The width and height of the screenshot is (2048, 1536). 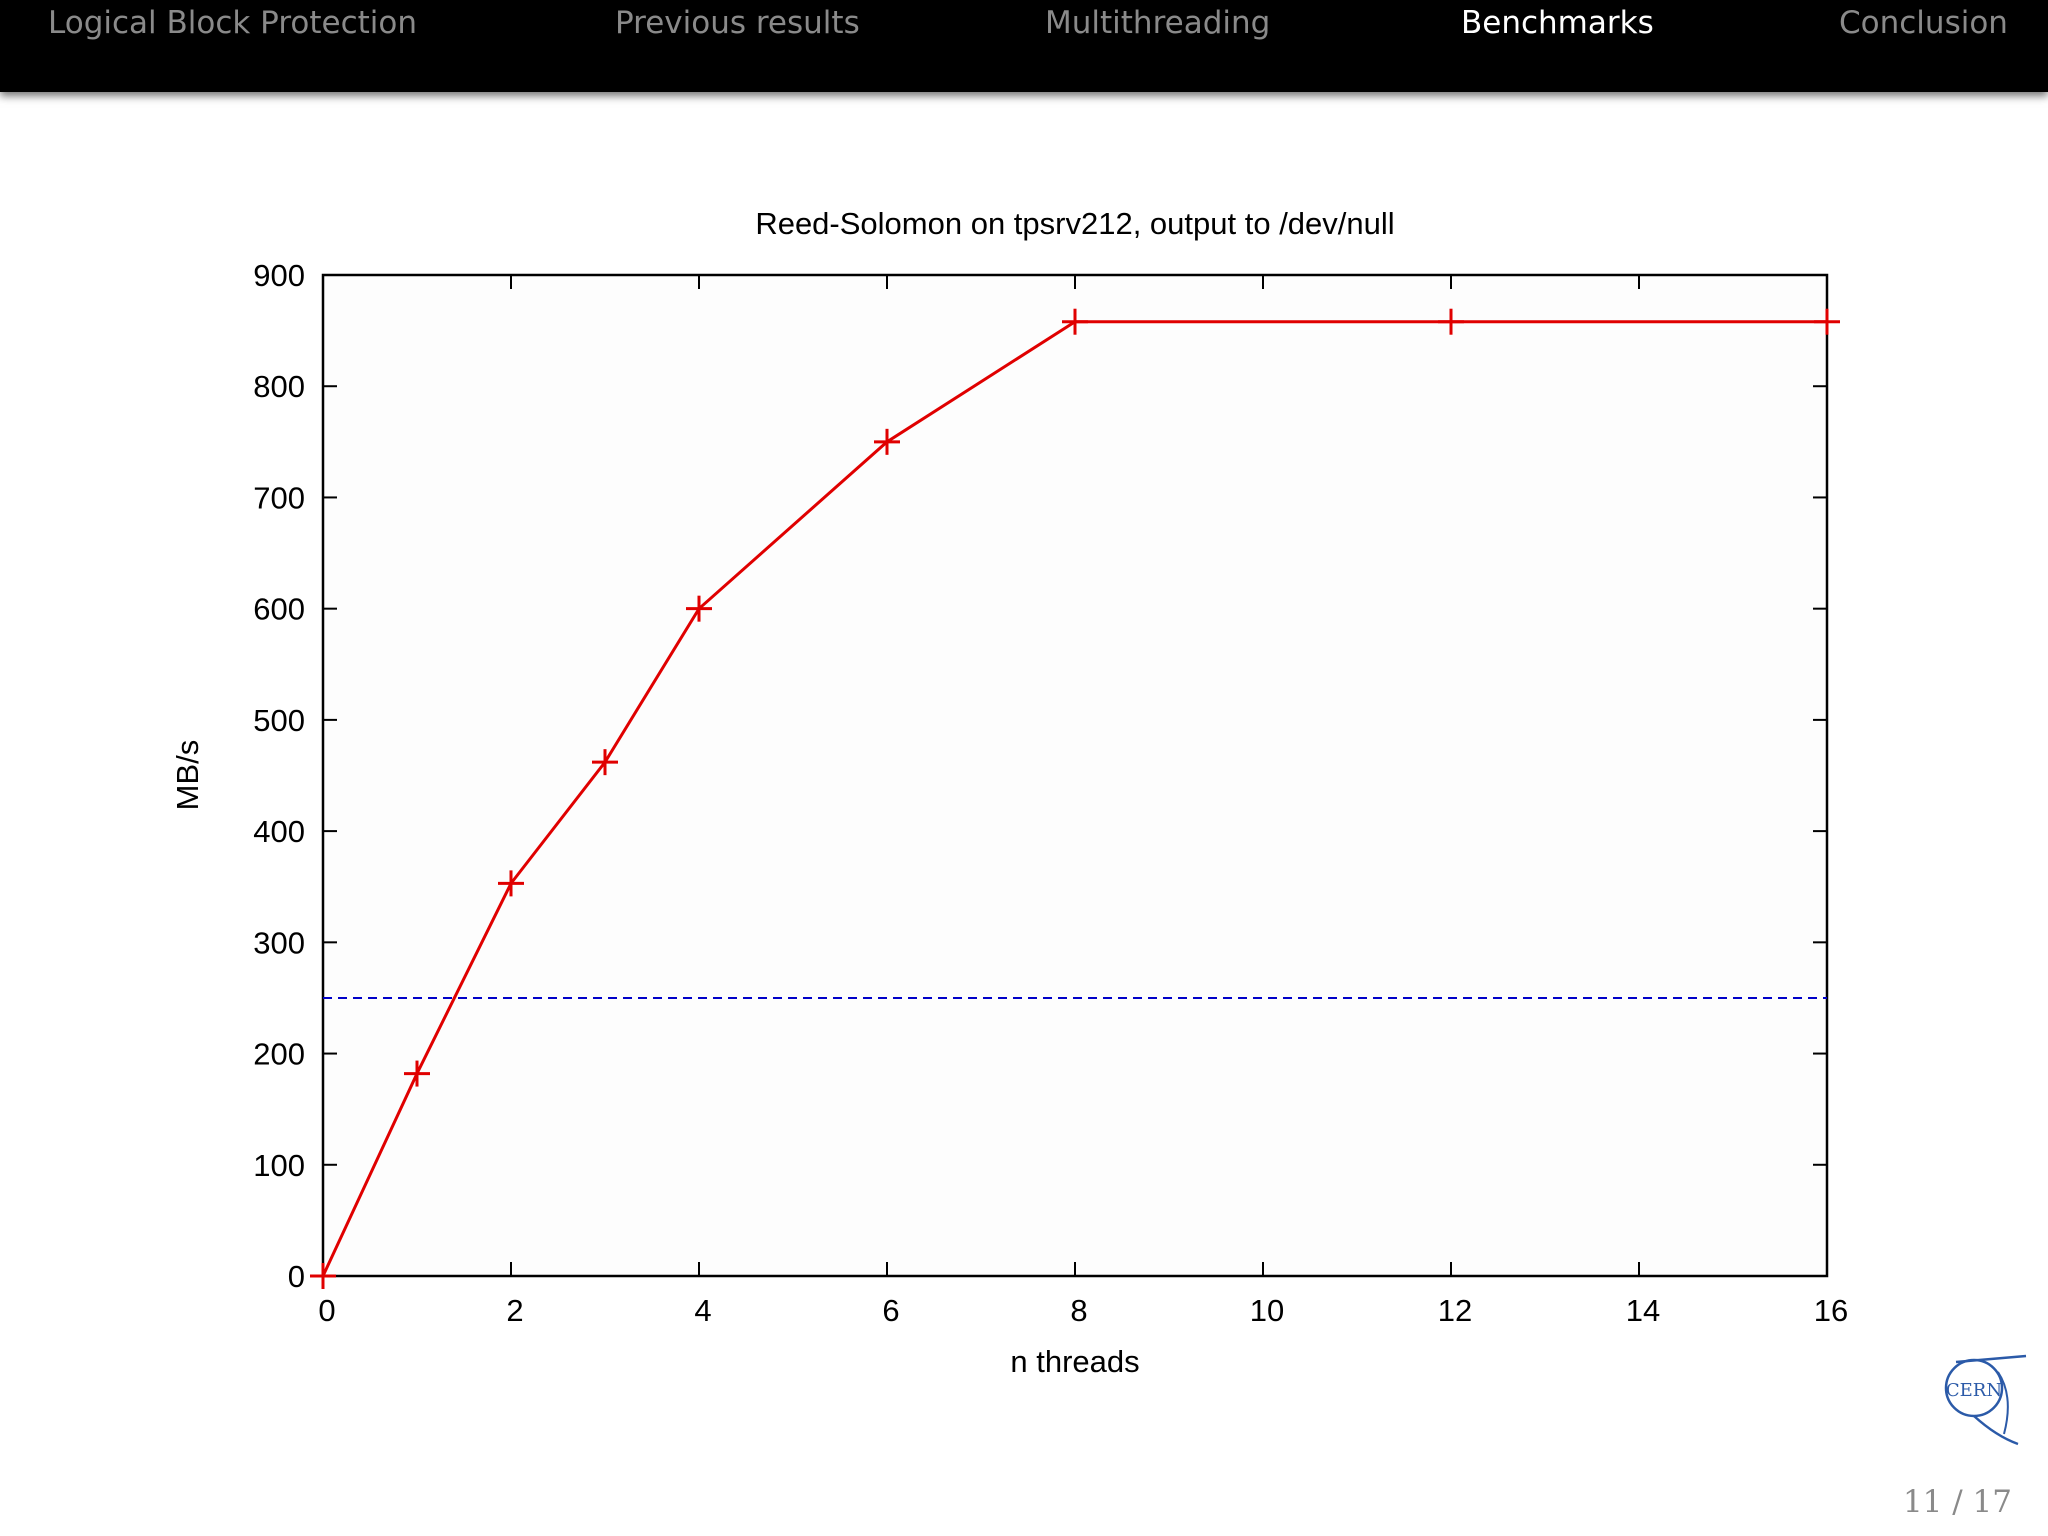 What do you see at coordinates (279, 497) in the screenshot?
I see `y-tick-label: 700` at bounding box center [279, 497].